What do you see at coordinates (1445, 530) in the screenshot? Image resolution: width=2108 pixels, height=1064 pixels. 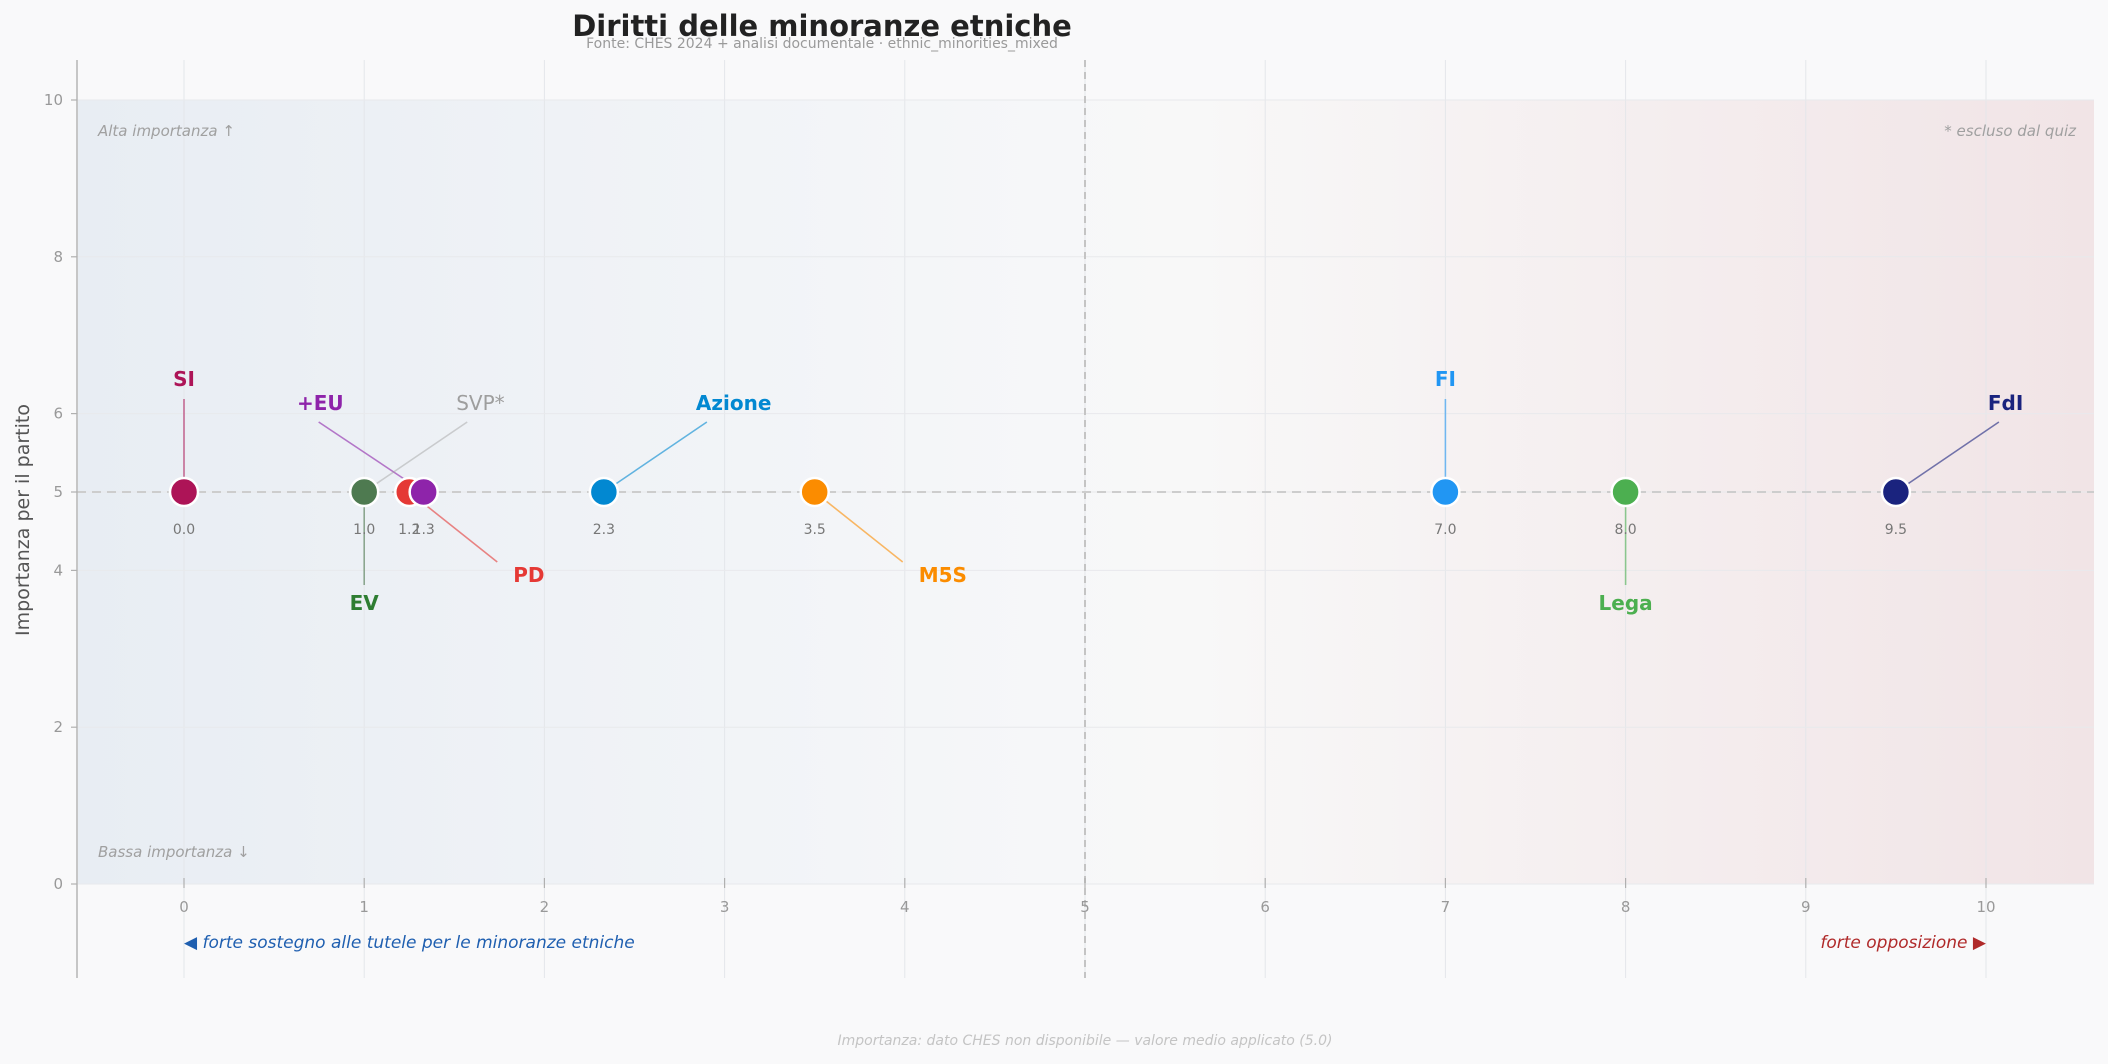 I see `value-label-fi: 7.0` at bounding box center [1445, 530].